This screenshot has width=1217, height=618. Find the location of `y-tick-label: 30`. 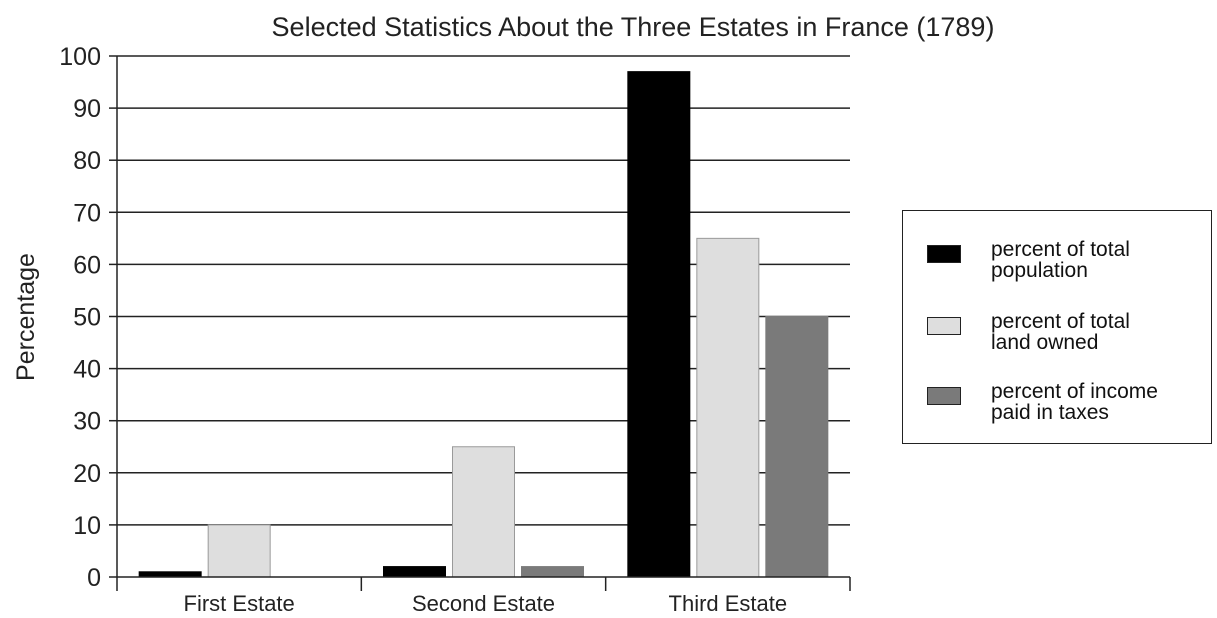

y-tick-label: 30 is located at coordinates (87, 422).